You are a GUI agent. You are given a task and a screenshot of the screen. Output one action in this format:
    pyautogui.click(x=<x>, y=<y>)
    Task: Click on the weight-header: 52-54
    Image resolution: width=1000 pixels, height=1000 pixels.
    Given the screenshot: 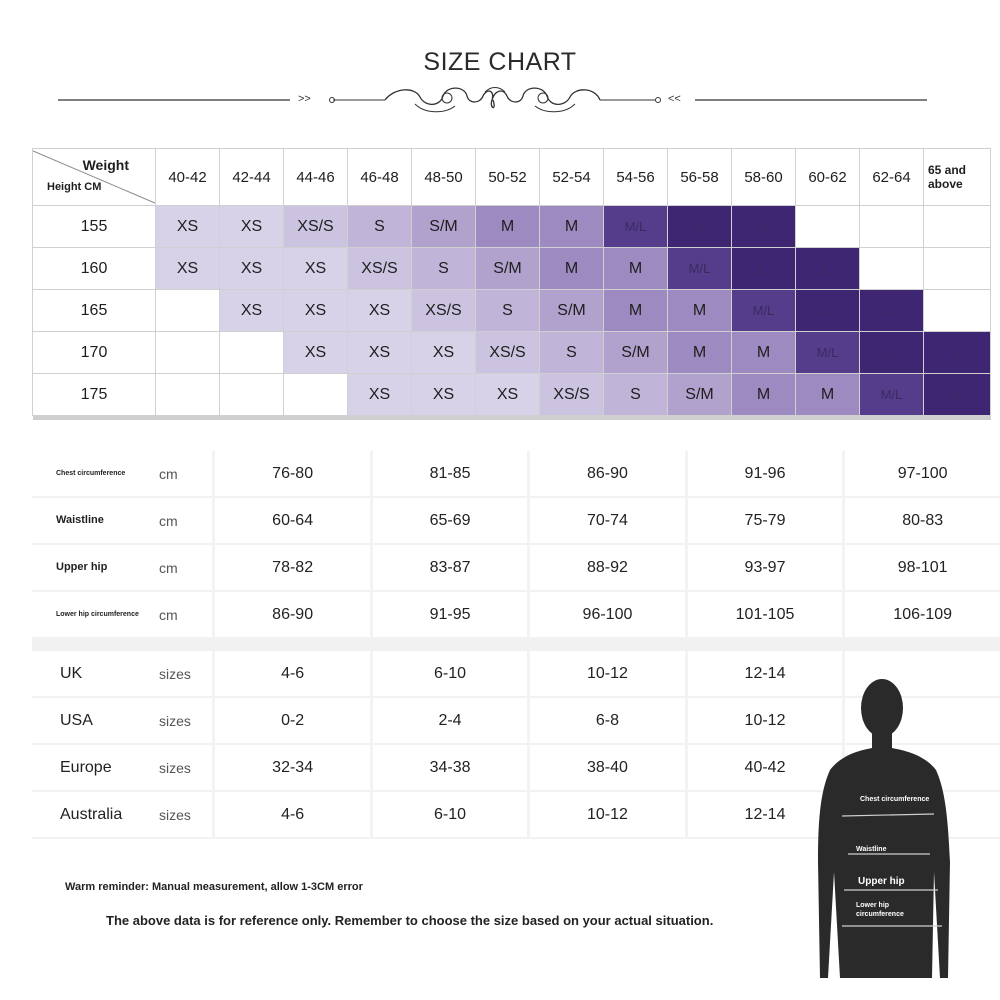 What is the action you would take?
    pyautogui.click(x=571, y=177)
    